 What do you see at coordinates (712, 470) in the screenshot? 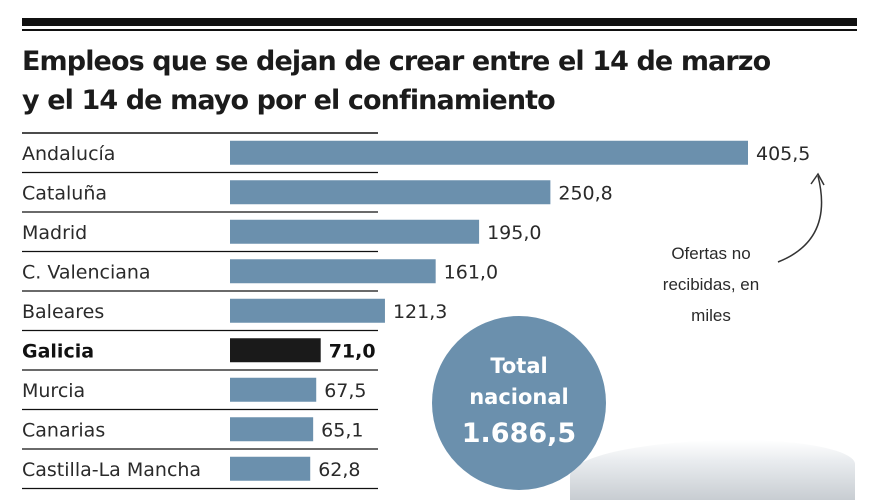
I see `background-photo` at bounding box center [712, 470].